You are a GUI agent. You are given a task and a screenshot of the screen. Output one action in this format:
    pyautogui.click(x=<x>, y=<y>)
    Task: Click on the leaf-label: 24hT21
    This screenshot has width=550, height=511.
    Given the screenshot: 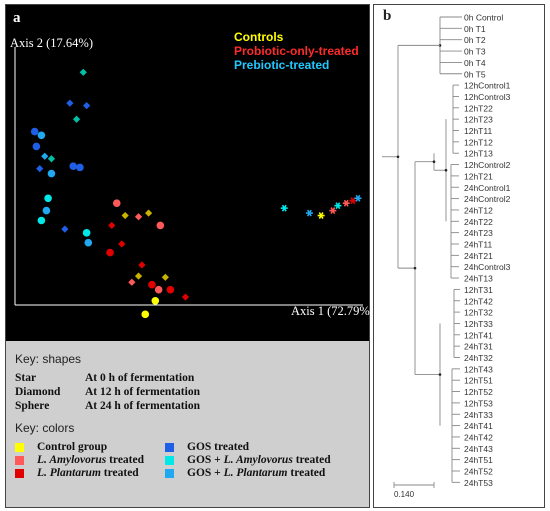 What is the action you would take?
    pyautogui.click(x=478, y=256)
    